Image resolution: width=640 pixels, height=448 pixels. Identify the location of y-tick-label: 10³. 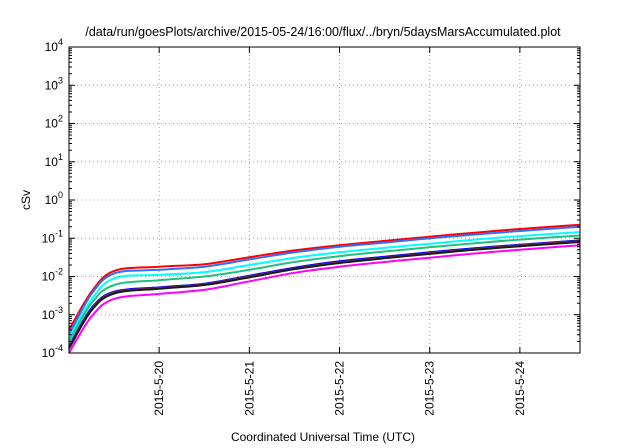
(54, 83).